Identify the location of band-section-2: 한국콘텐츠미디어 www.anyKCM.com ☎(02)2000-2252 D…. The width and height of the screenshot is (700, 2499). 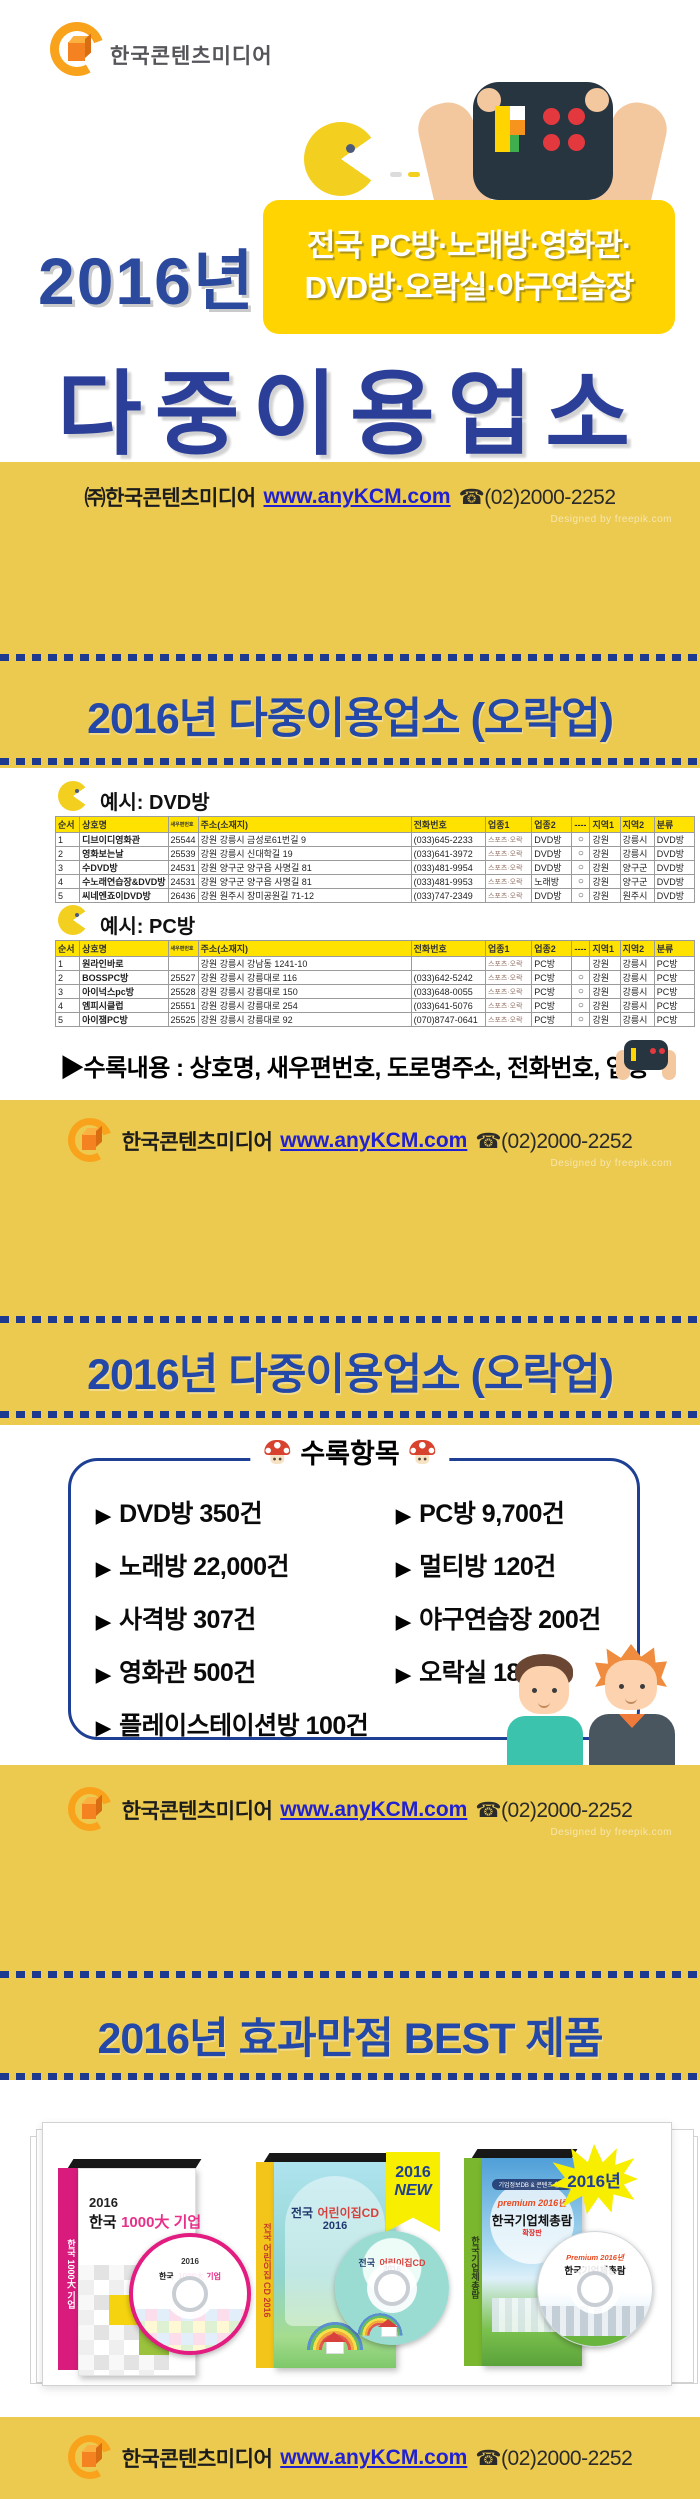
(350, 1262).